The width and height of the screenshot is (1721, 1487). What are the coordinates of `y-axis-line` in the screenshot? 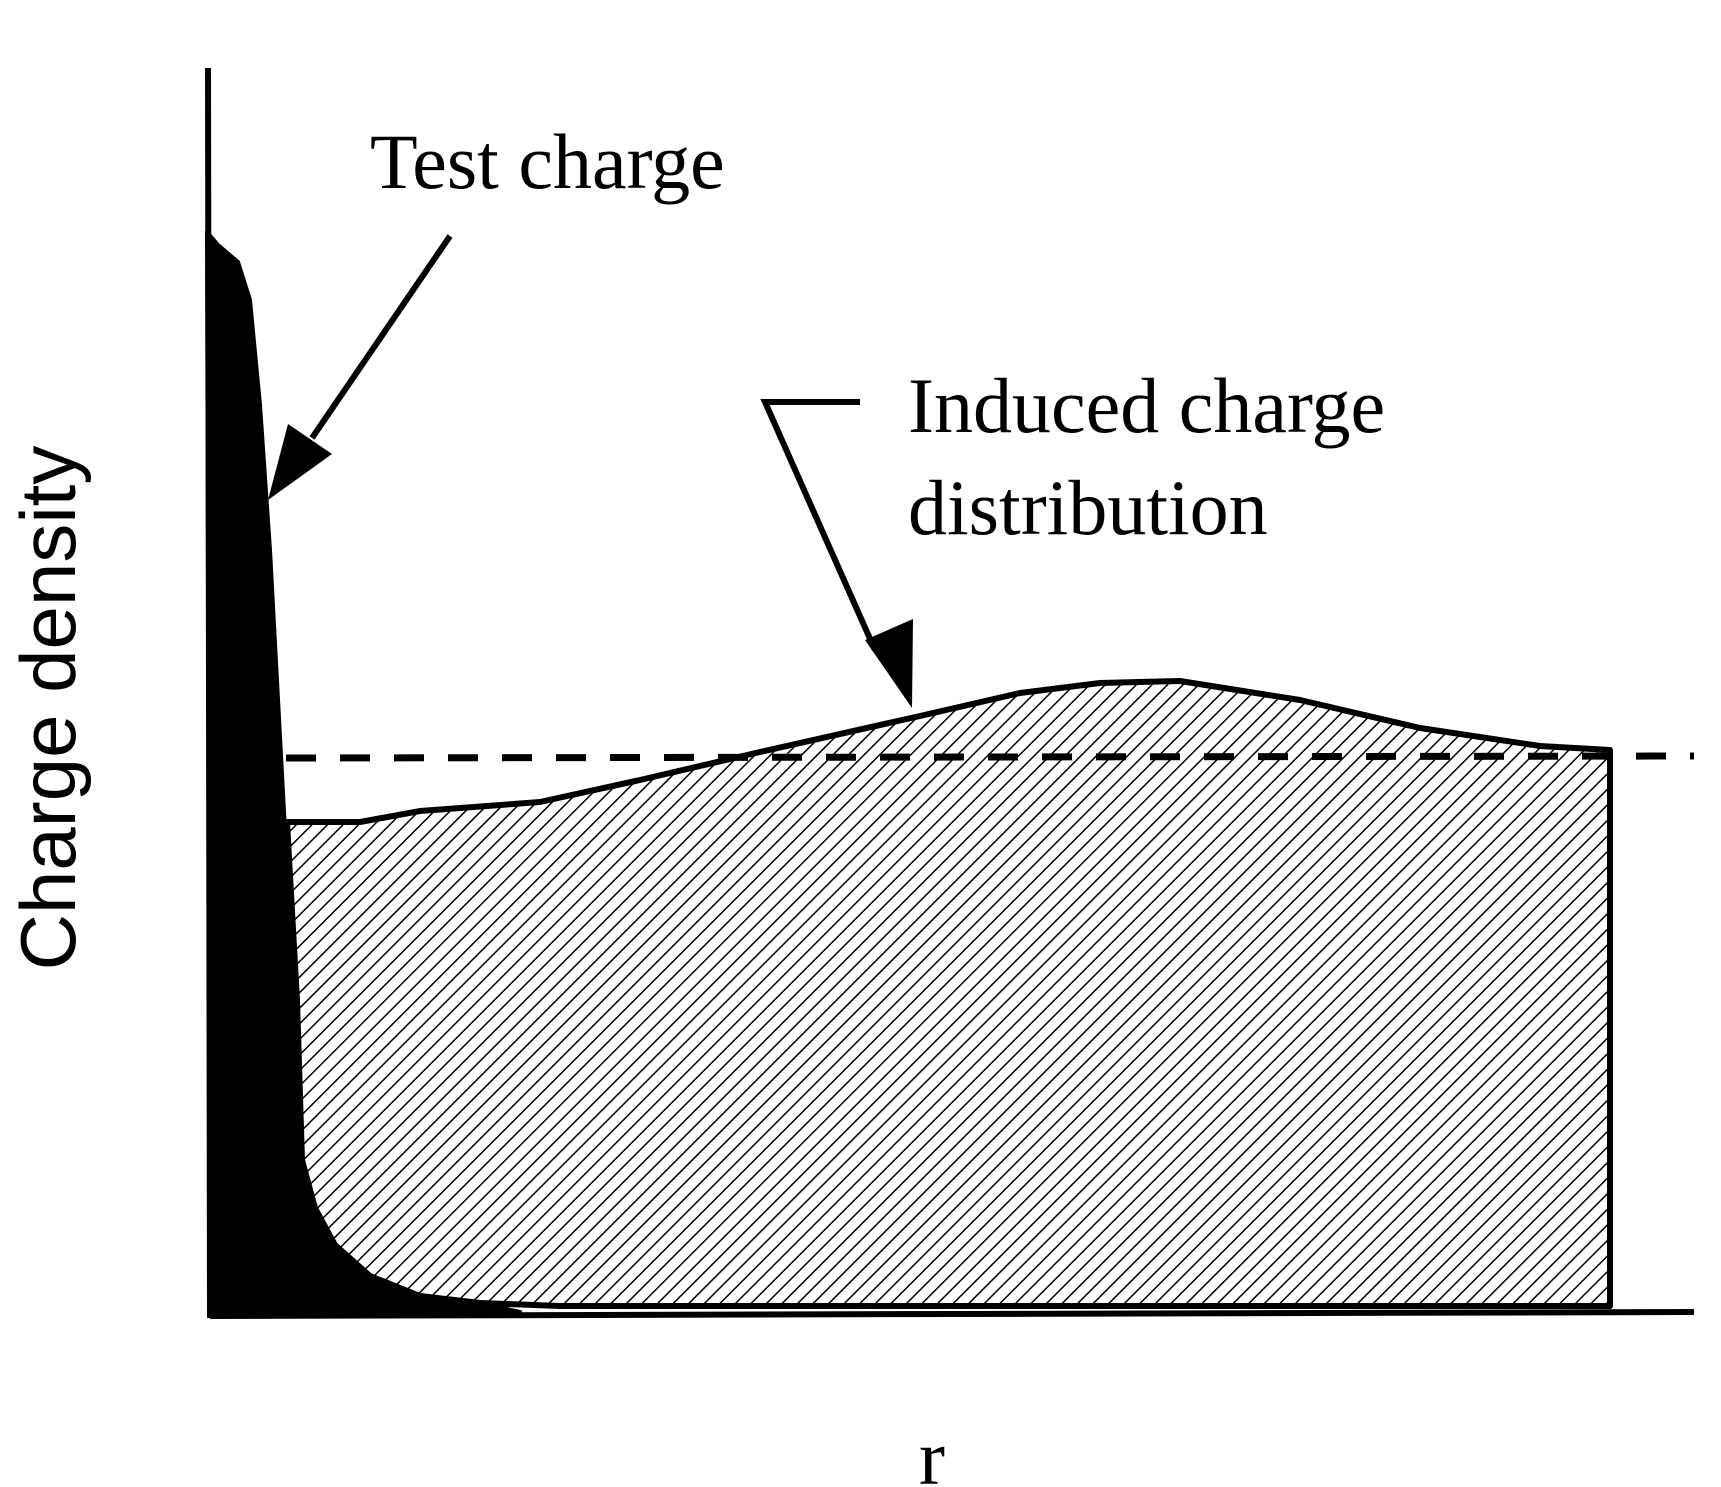 It's located at (209, 693).